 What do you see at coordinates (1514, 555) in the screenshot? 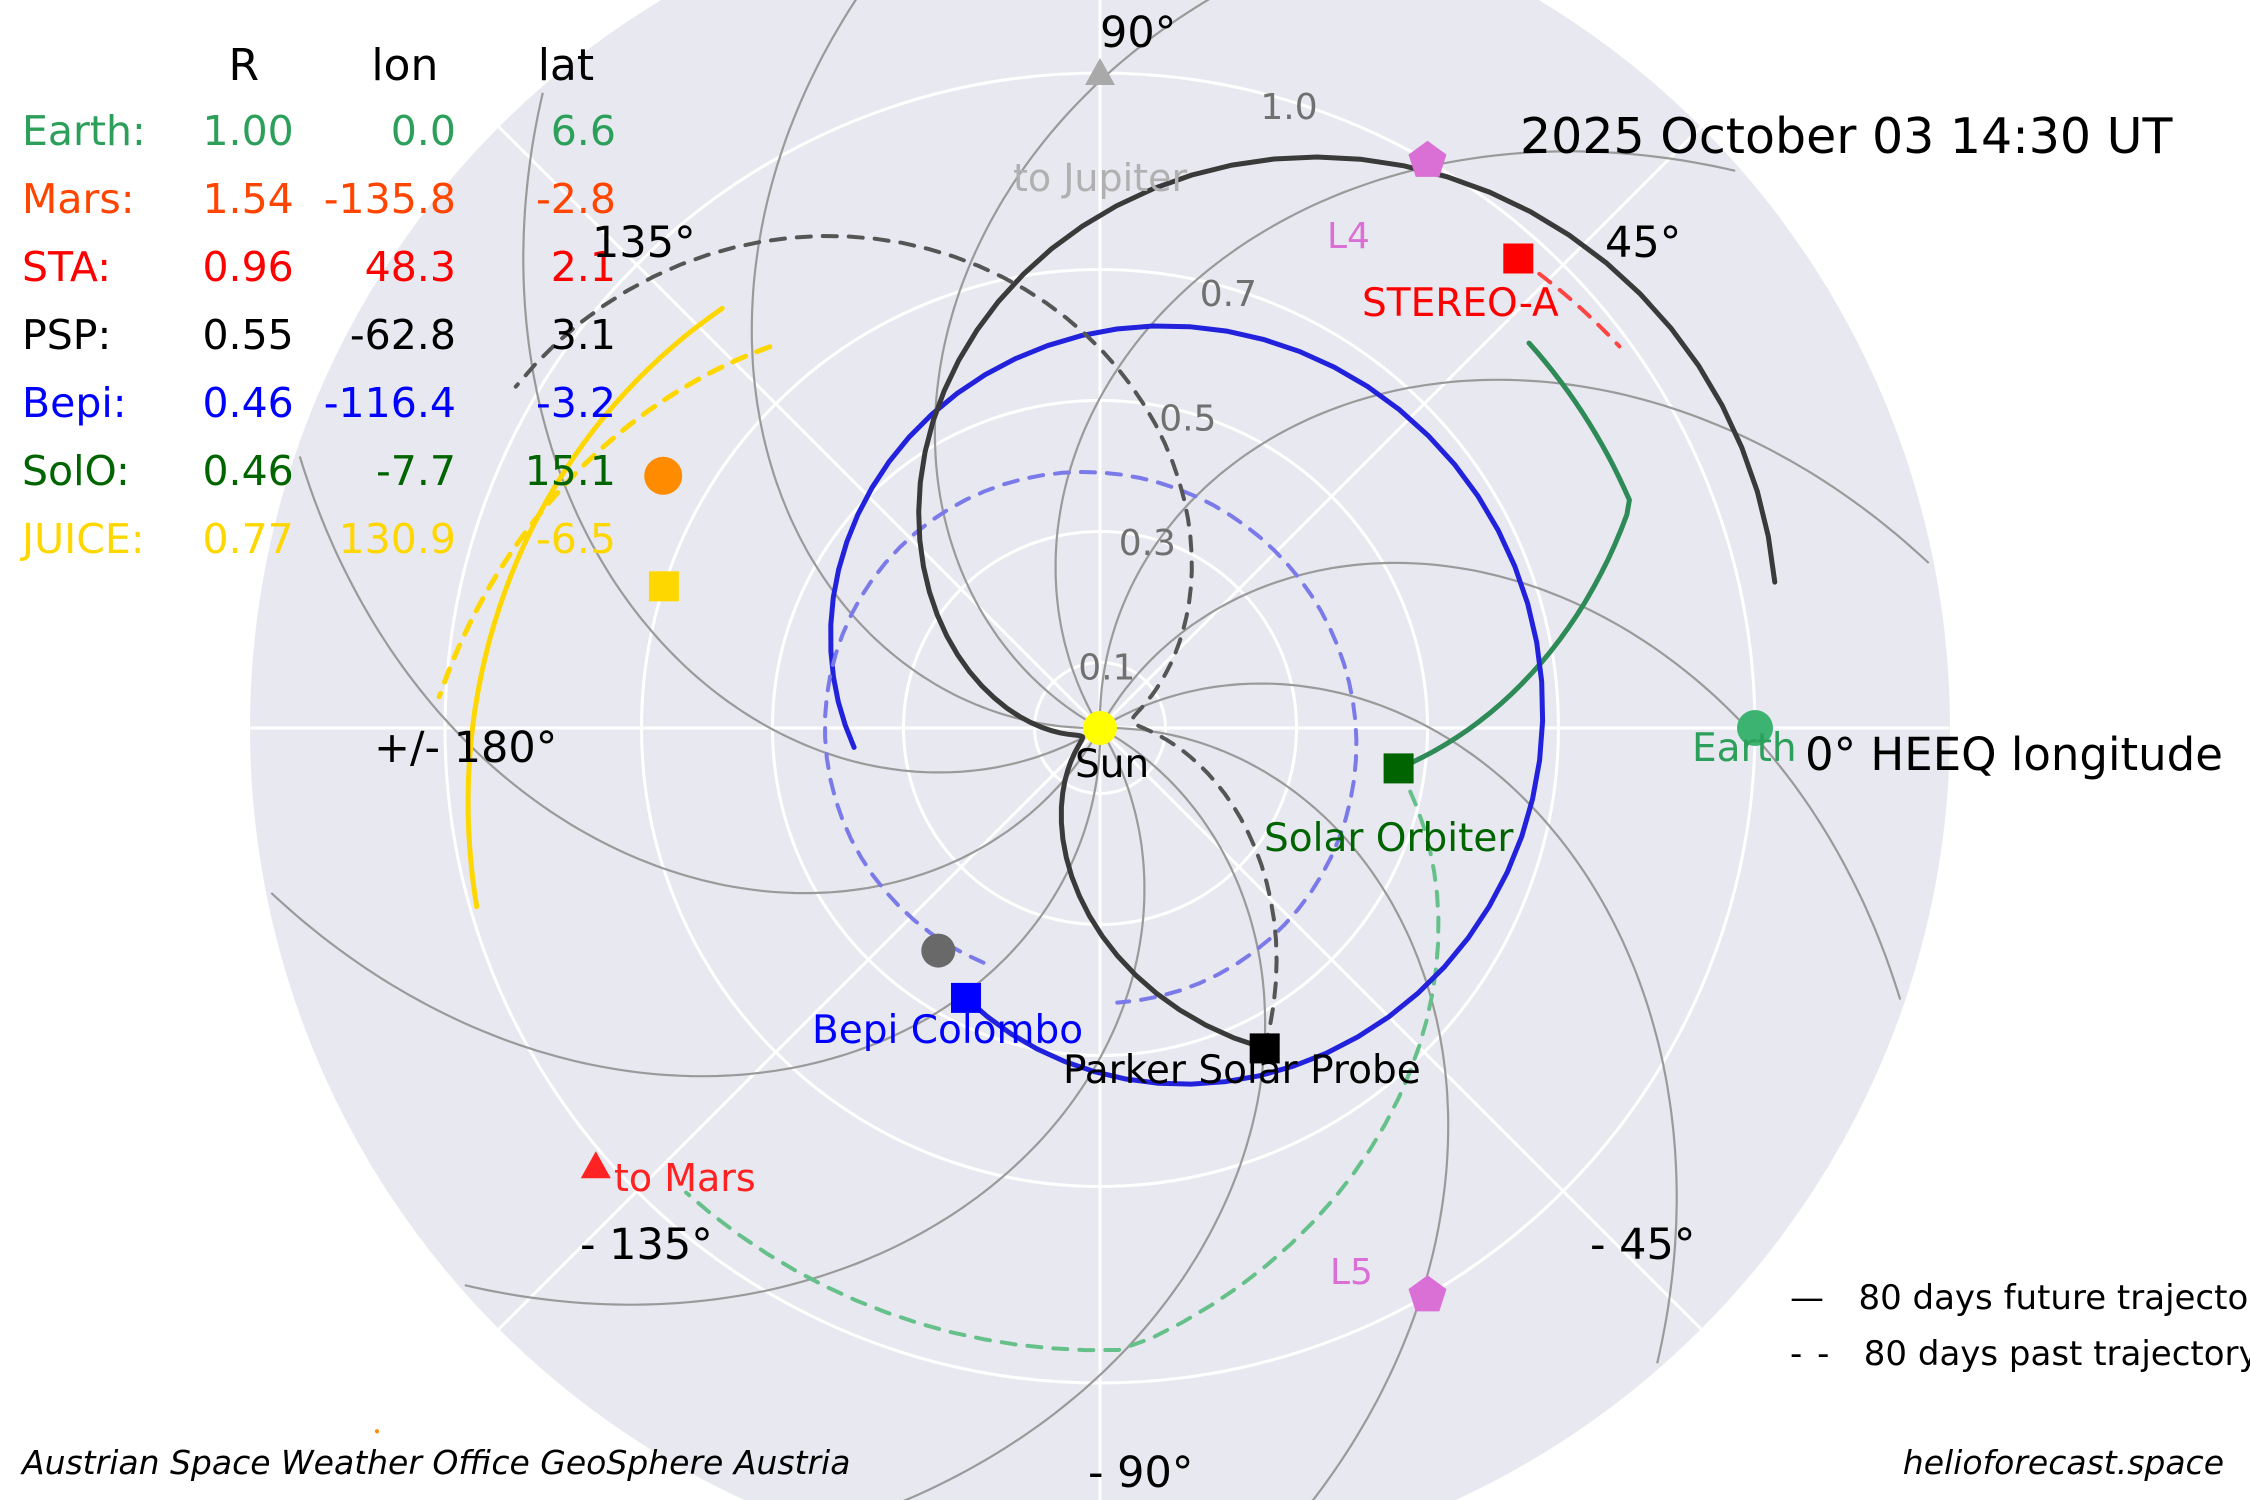
I see `trajectory-solo-future` at bounding box center [1514, 555].